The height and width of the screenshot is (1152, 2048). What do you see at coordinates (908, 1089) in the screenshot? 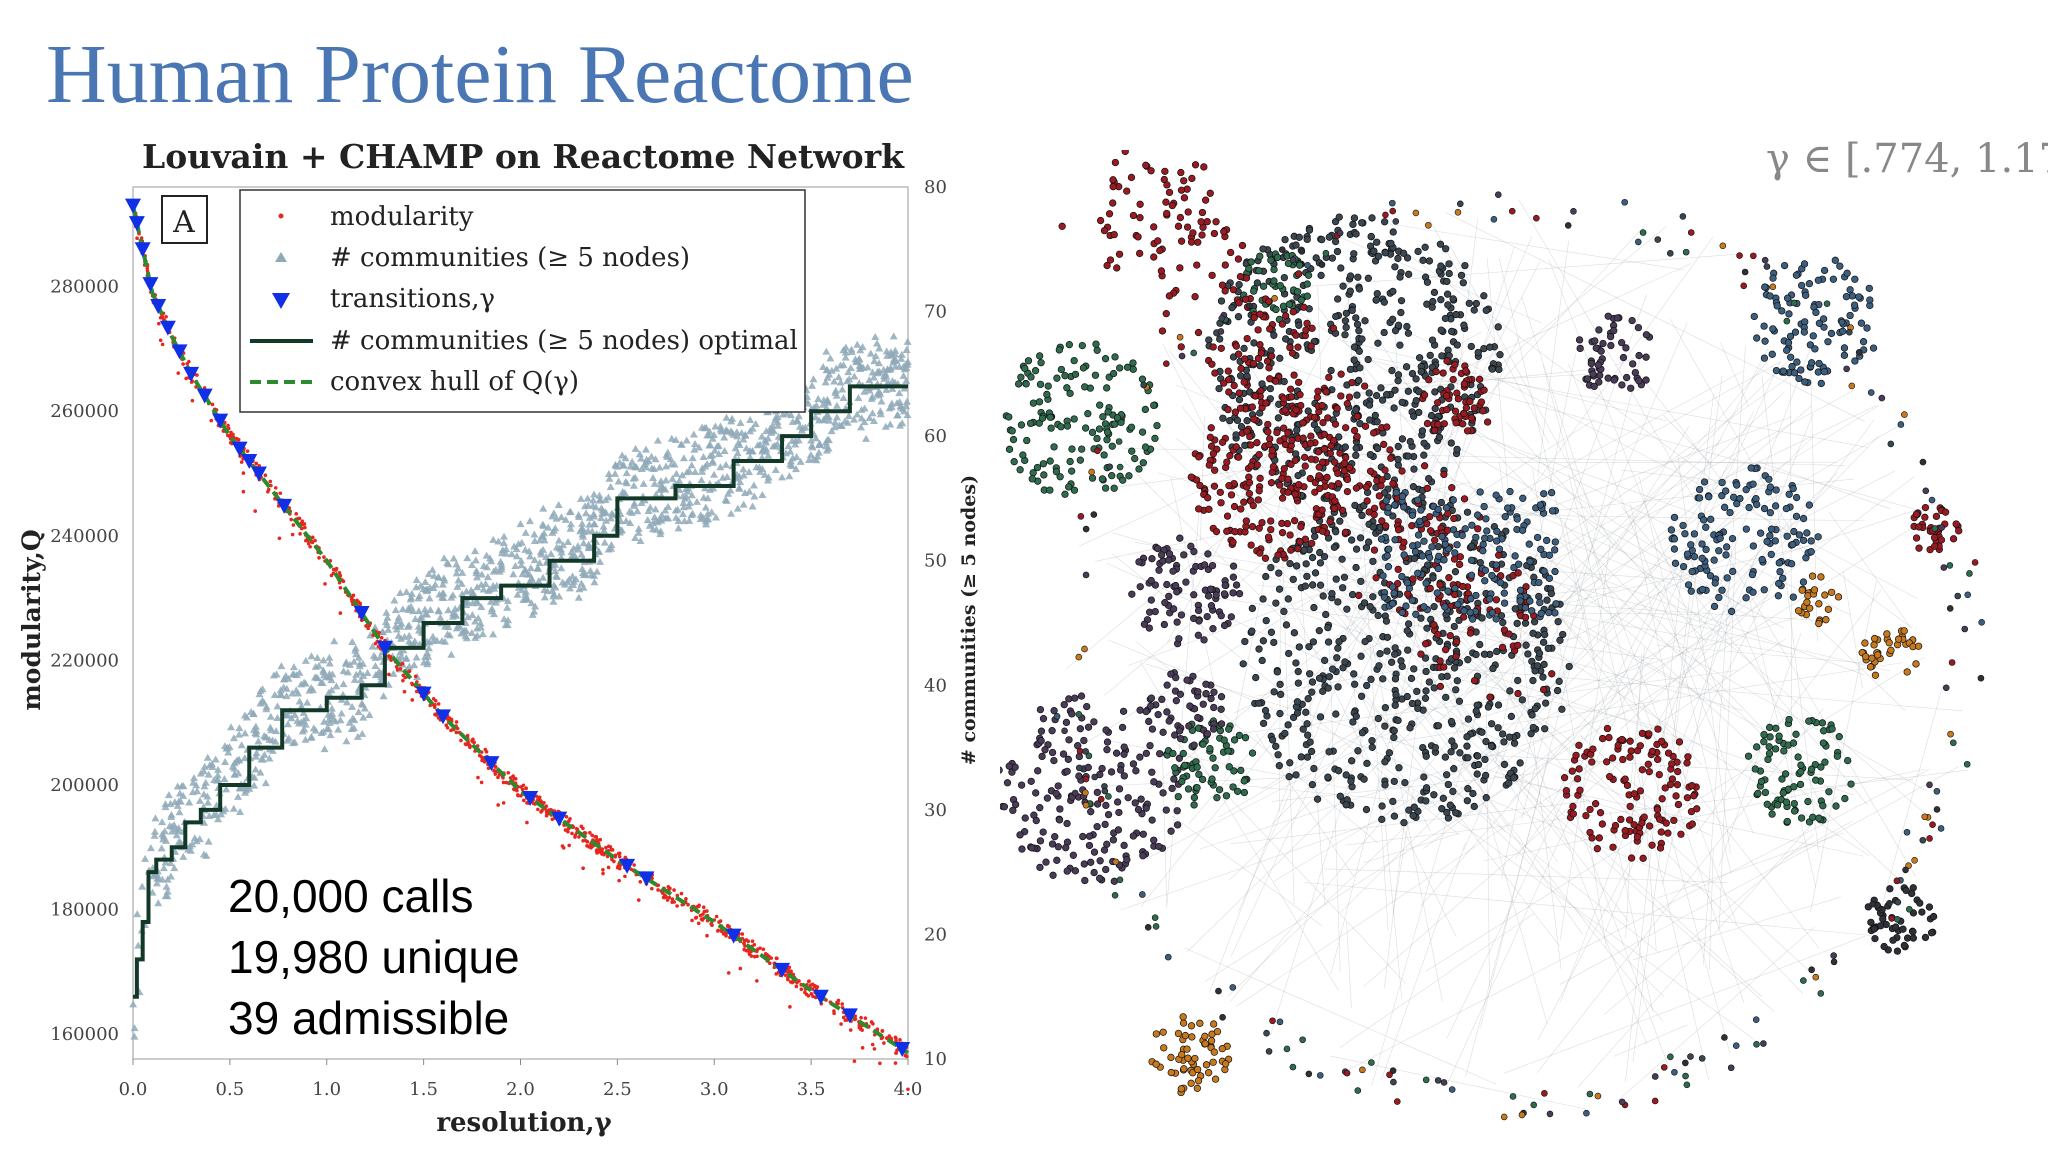
I see `x-tick-label: 4.0` at bounding box center [908, 1089].